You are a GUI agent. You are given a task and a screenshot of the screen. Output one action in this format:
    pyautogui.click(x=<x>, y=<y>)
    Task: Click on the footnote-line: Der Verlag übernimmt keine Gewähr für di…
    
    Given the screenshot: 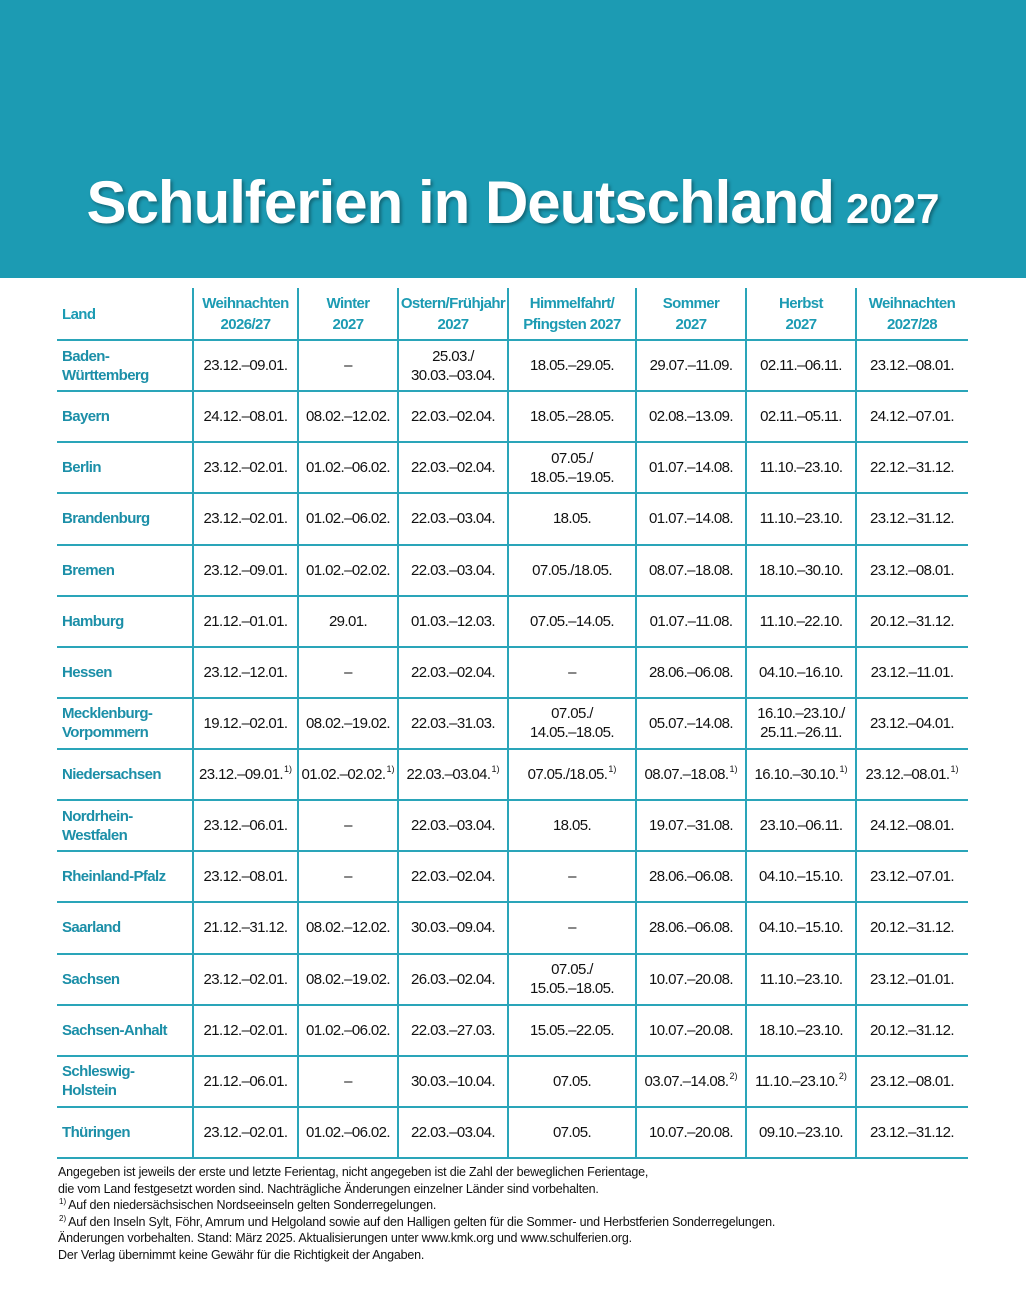 What is the action you would take?
    pyautogui.click(x=523, y=1255)
    